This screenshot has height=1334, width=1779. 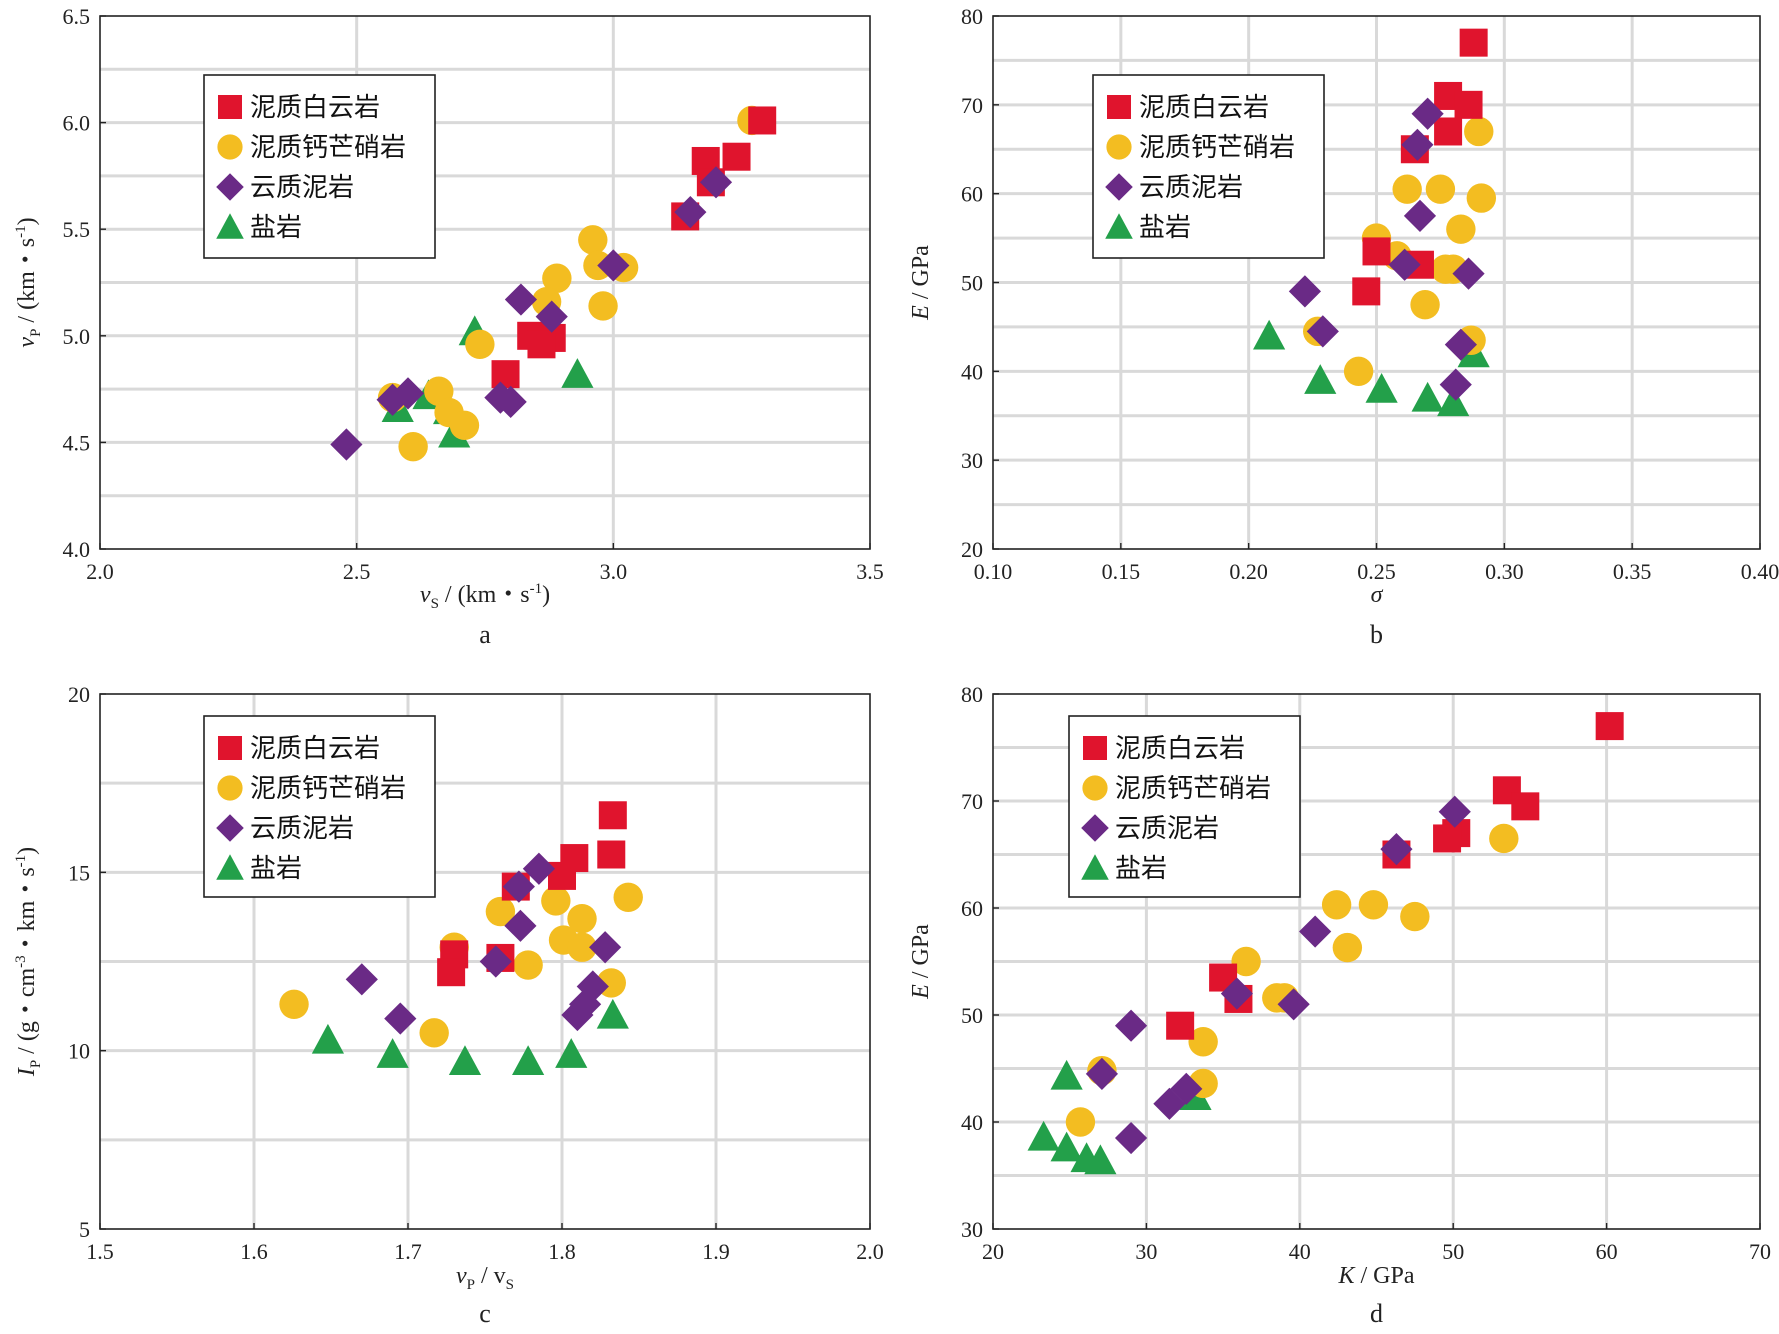 What do you see at coordinates (562, 1251) in the screenshot?
I see `x-tick-label: 1.8` at bounding box center [562, 1251].